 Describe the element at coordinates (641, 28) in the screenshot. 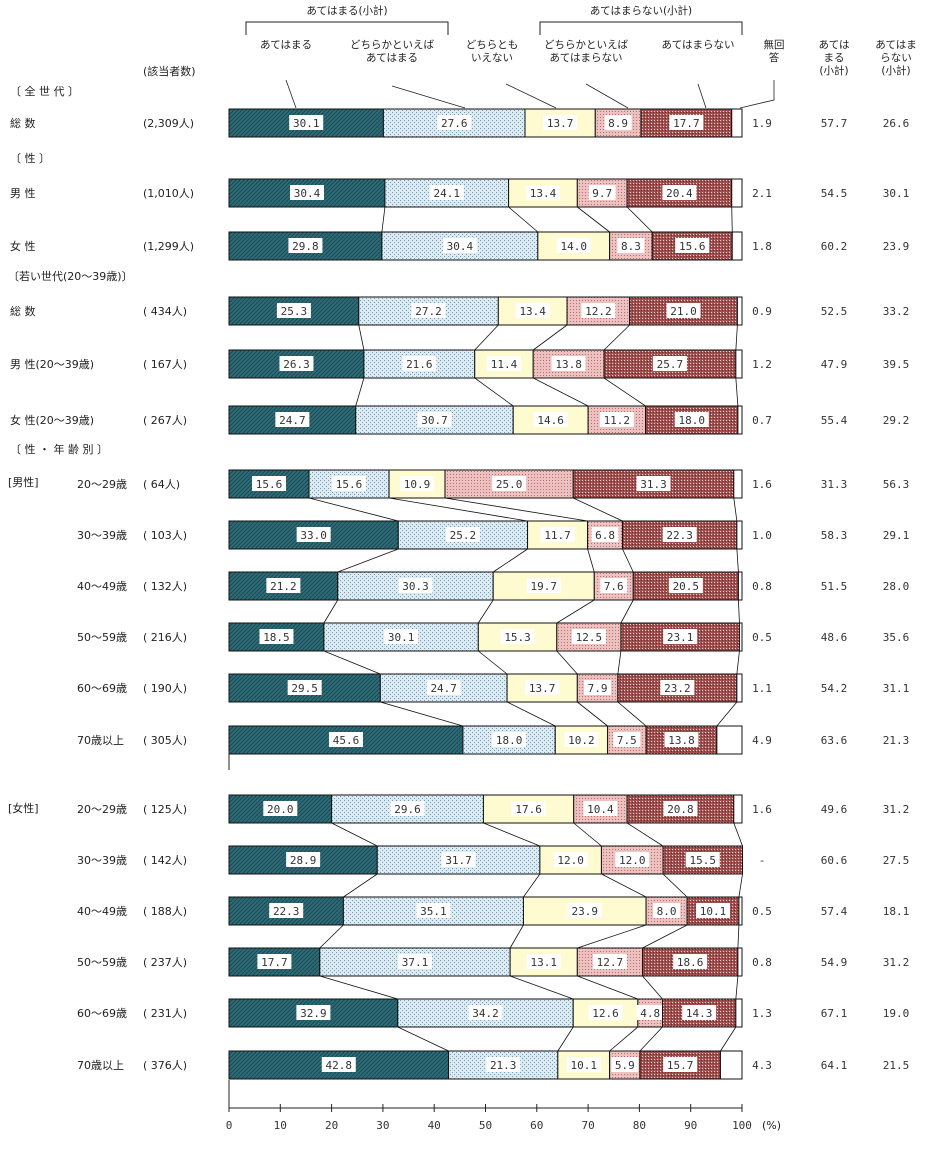

I see `disagree-subtotal-brace` at that location.